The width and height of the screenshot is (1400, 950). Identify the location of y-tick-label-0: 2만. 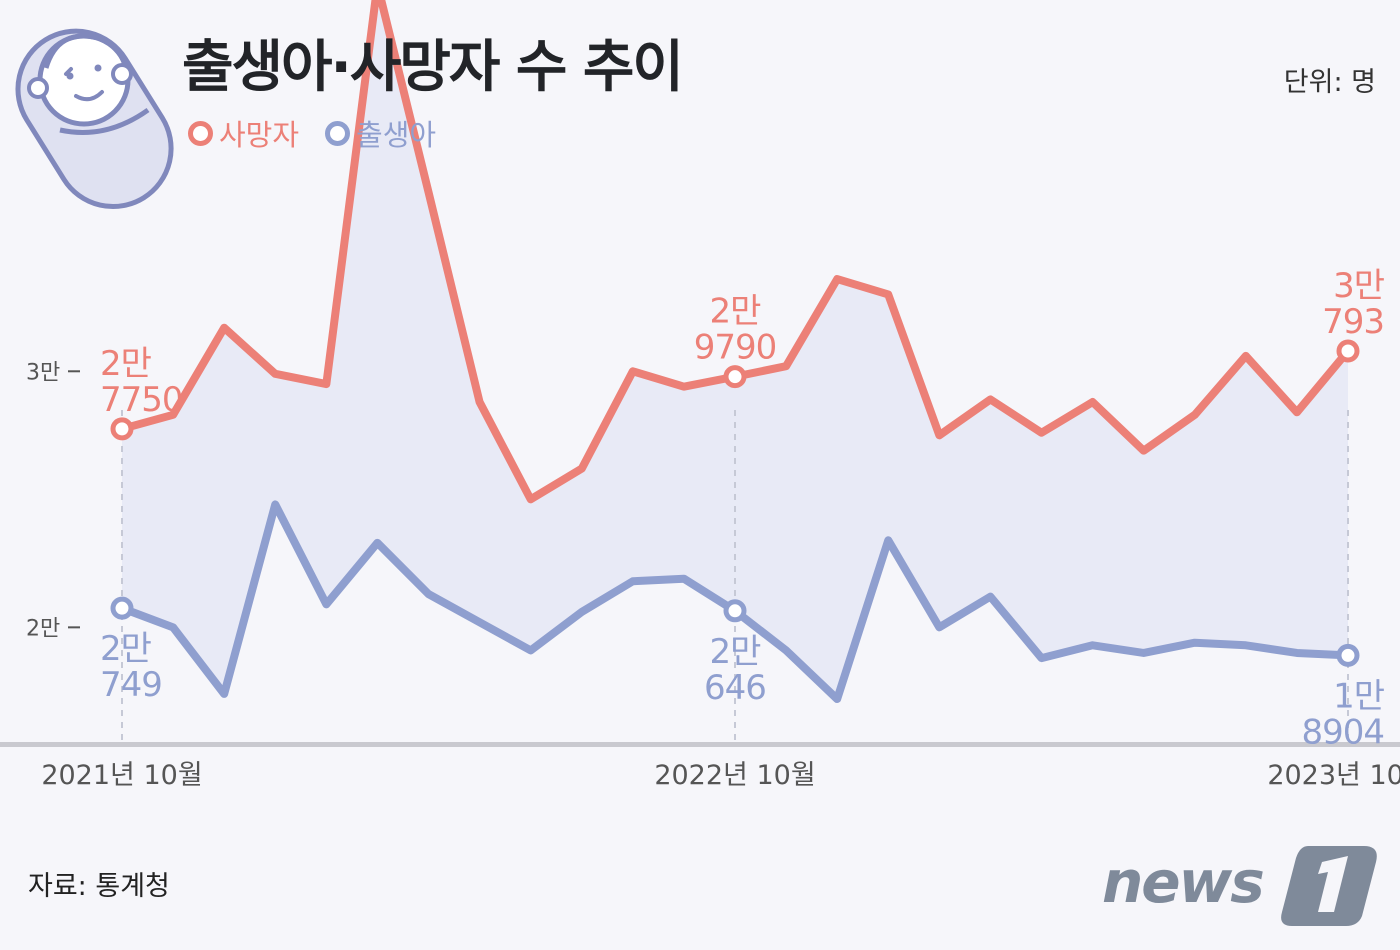
(43, 628).